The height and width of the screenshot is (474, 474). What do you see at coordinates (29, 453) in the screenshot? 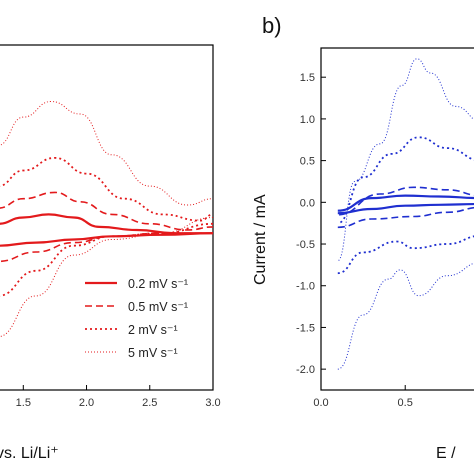
I see `panel-a-x-axis-label: vs. Li/Li⁺` at bounding box center [29, 453].